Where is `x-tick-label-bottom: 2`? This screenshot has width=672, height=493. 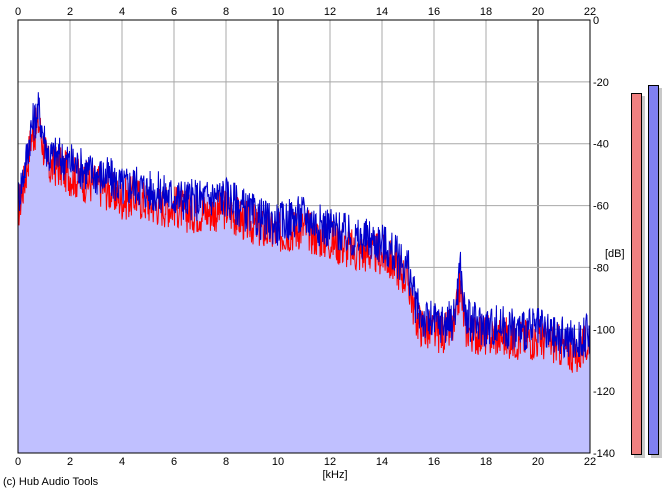
x-tick-label-bottom: 2 is located at coordinates (70, 462).